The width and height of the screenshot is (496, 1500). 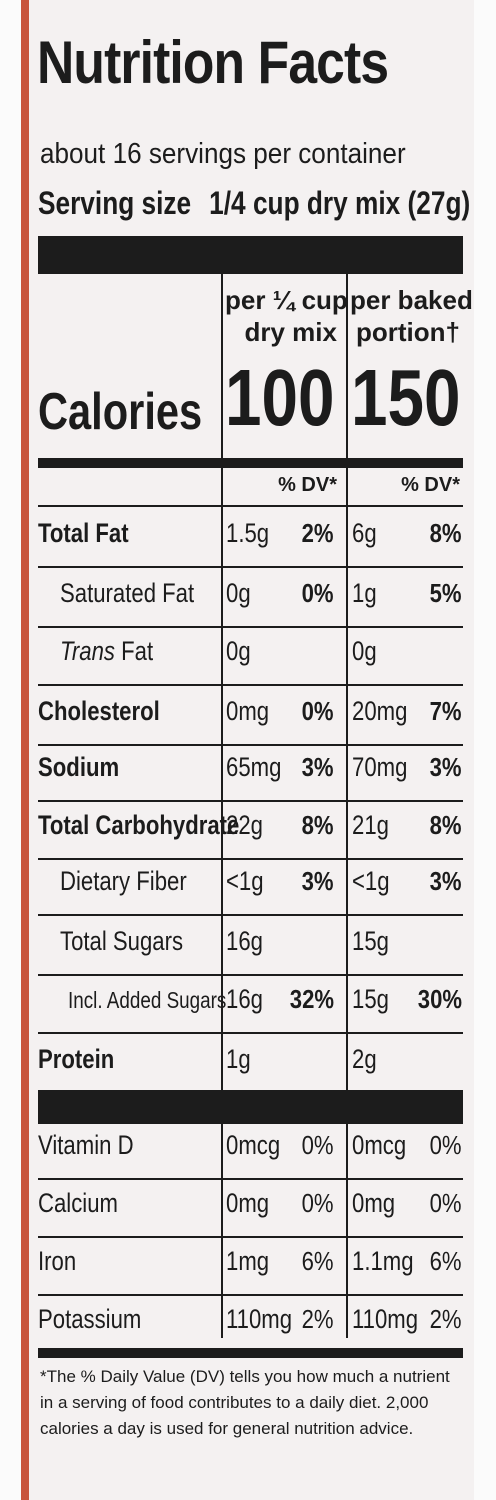 I want to click on vitamin-dv-dry-mix: 2%, so click(x=318, y=1319).